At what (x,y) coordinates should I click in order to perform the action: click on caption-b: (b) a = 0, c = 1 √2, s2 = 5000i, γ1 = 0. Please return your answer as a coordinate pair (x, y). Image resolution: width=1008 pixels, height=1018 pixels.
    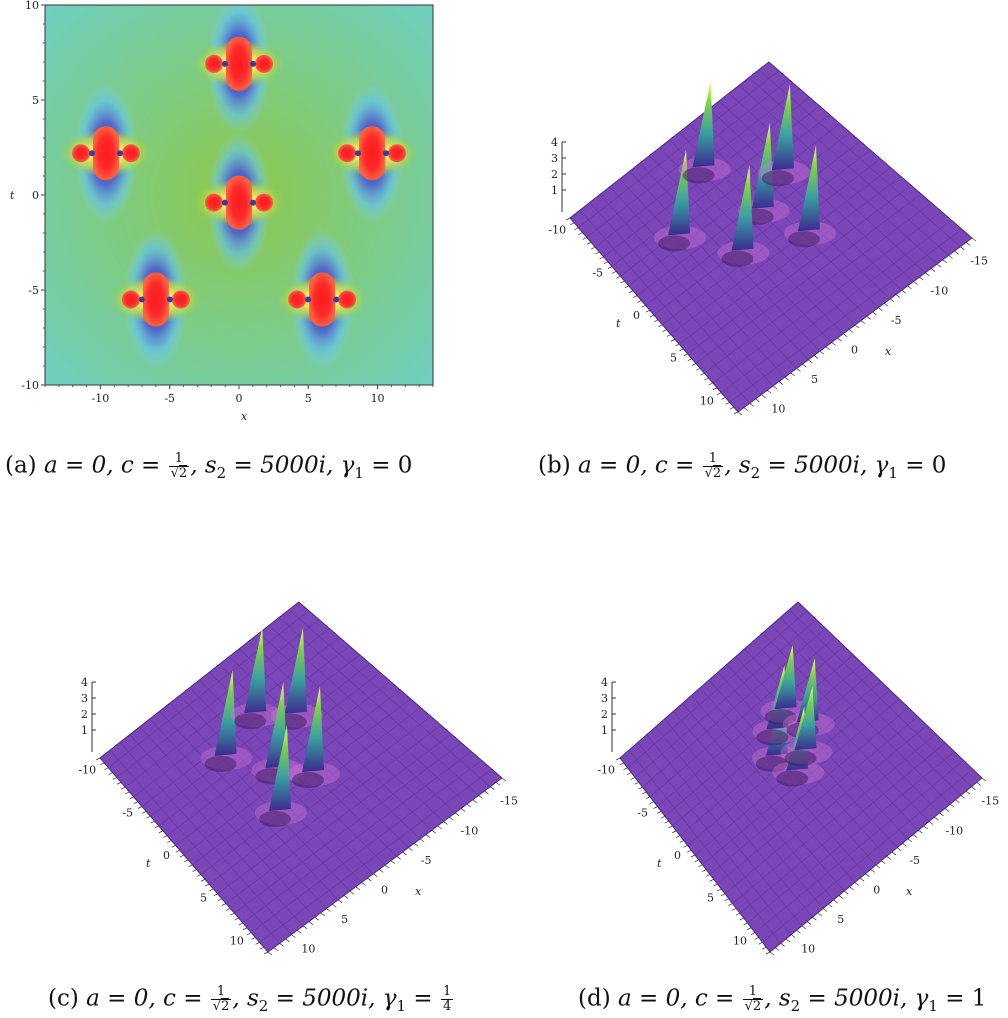
    Looking at the image, I should click on (742, 467).